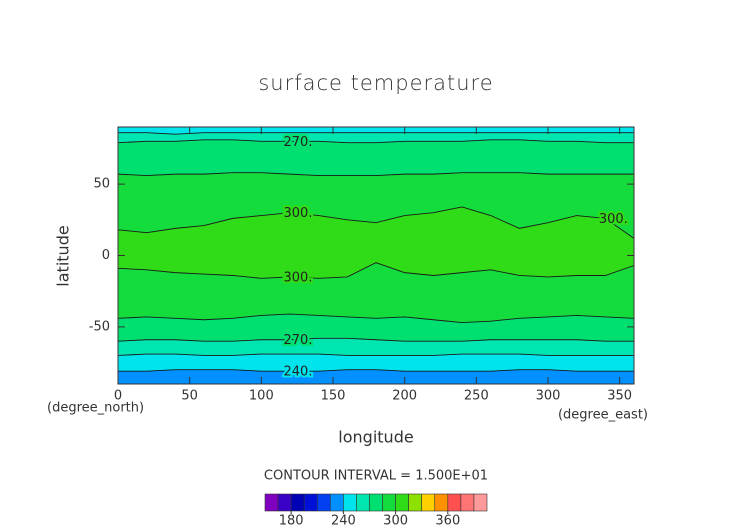 The image size is (752, 532). What do you see at coordinates (375, 83) in the screenshot?
I see `chart-title: surface temperature` at bounding box center [375, 83].